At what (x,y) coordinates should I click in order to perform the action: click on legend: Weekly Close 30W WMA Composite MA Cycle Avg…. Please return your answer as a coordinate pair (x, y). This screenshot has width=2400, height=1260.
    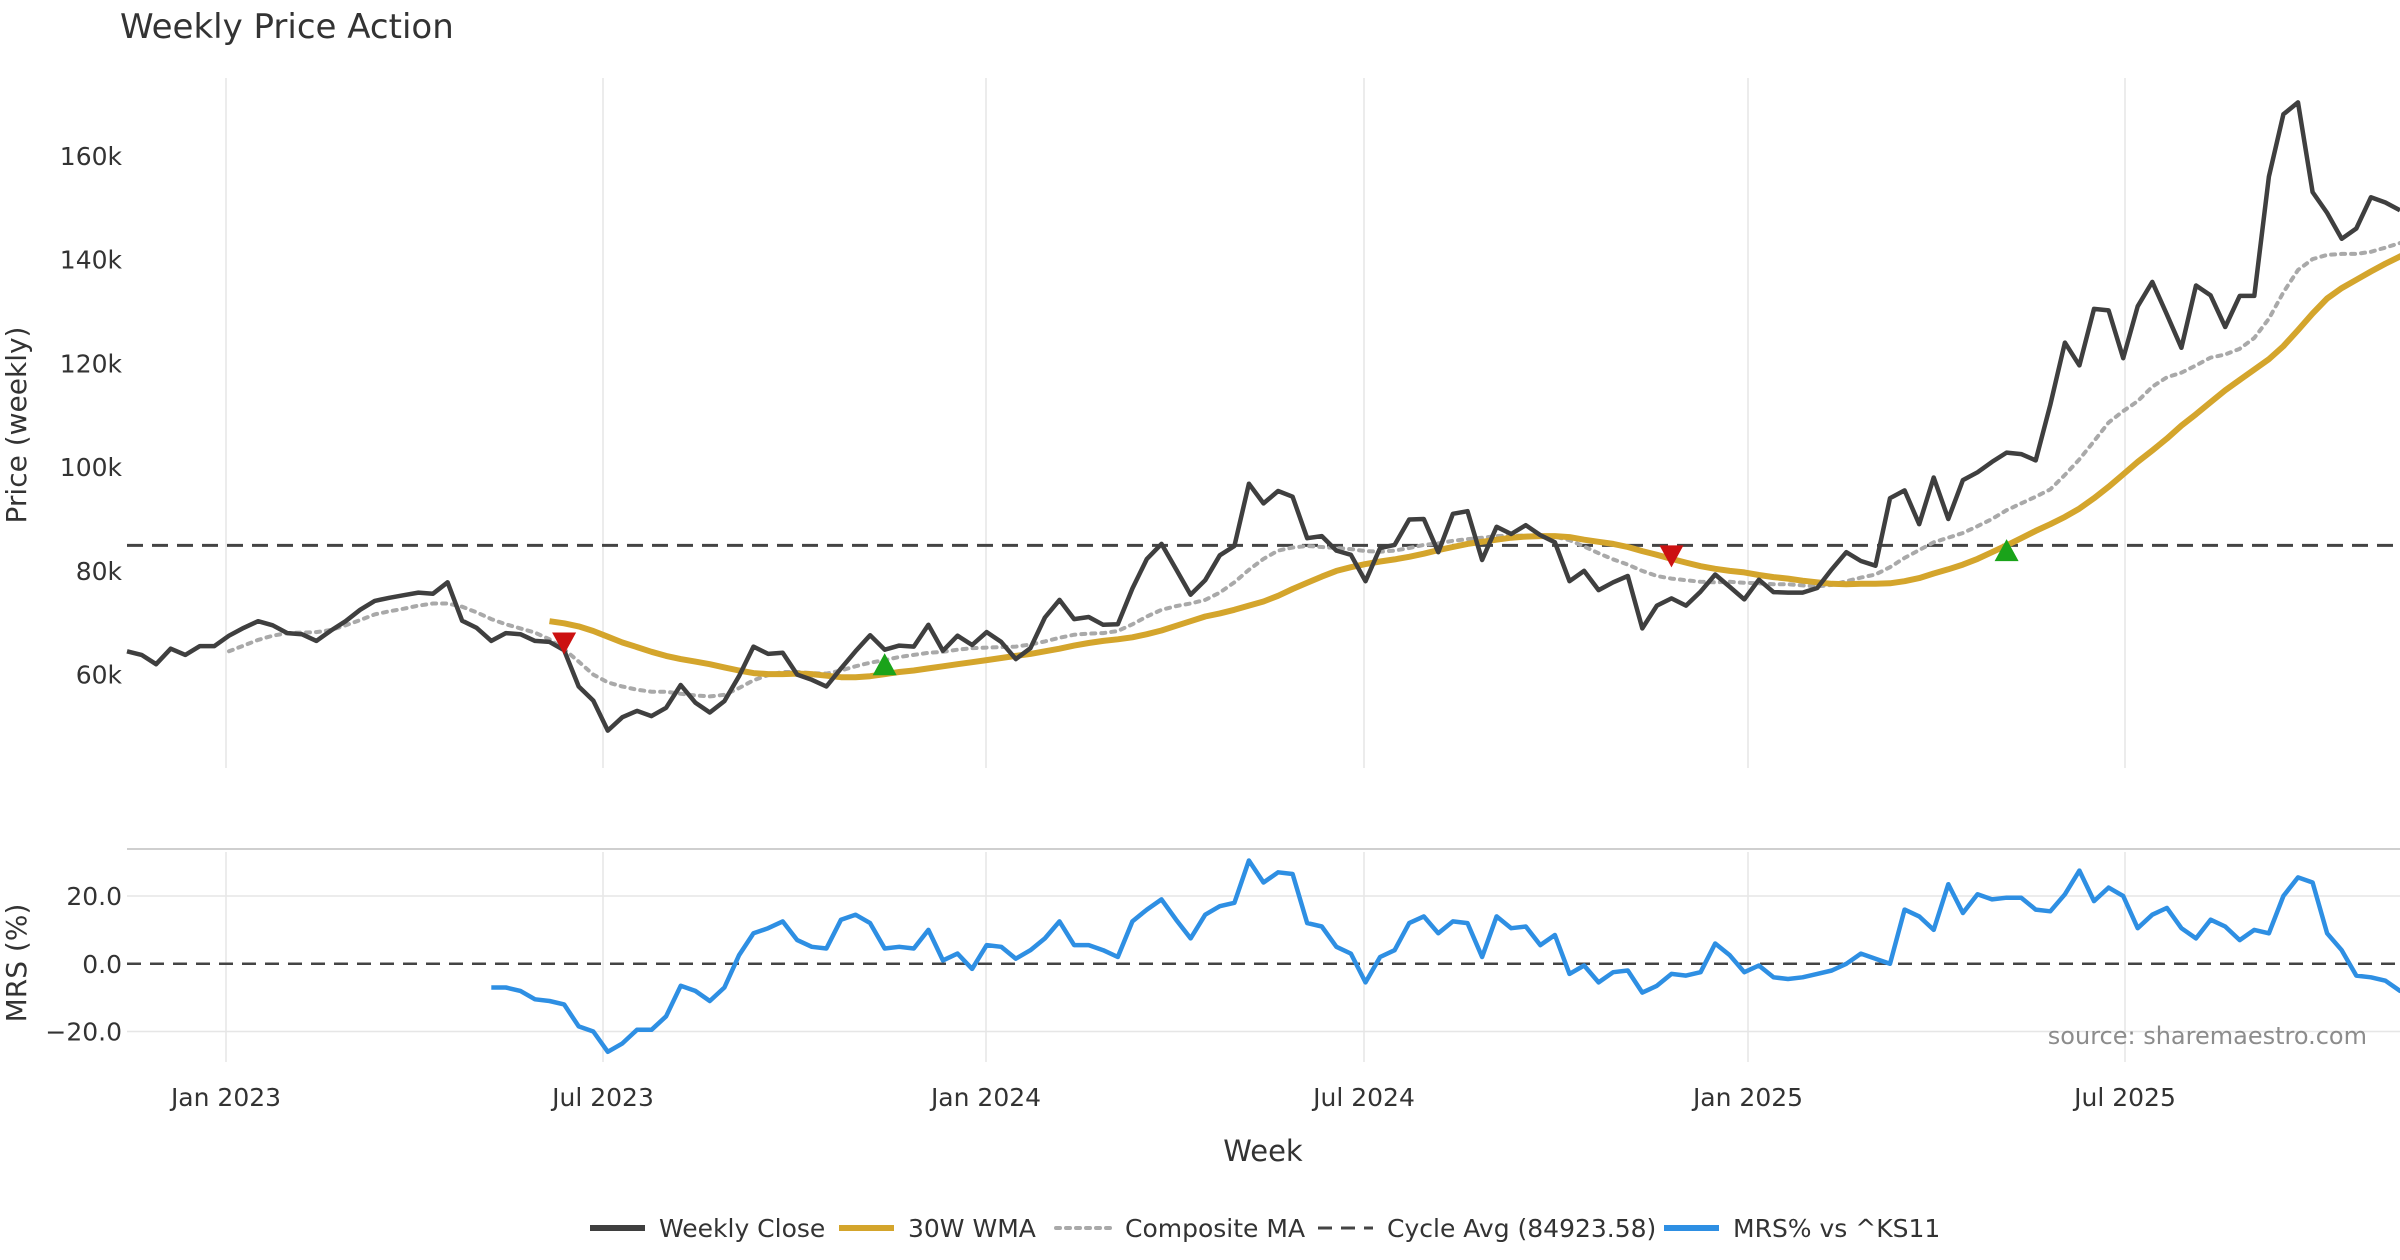
    Looking at the image, I should click on (1265, 1228).